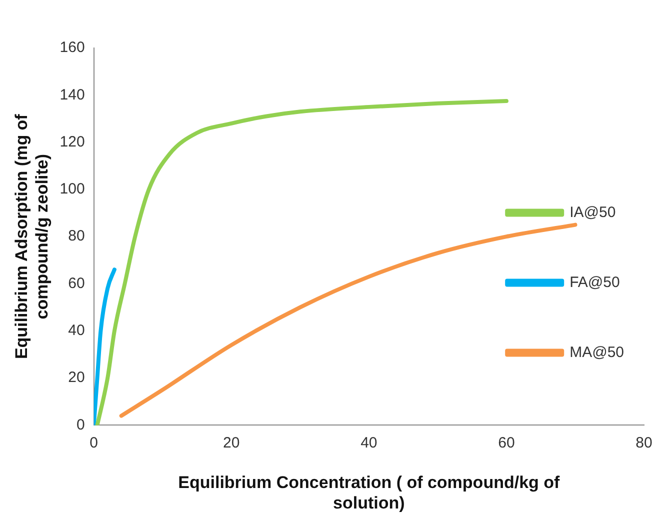 This screenshot has width=672, height=526. What do you see at coordinates (72, 95) in the screenshot?
I see `y-tick-label: 140` at bounding box center [72, 95].